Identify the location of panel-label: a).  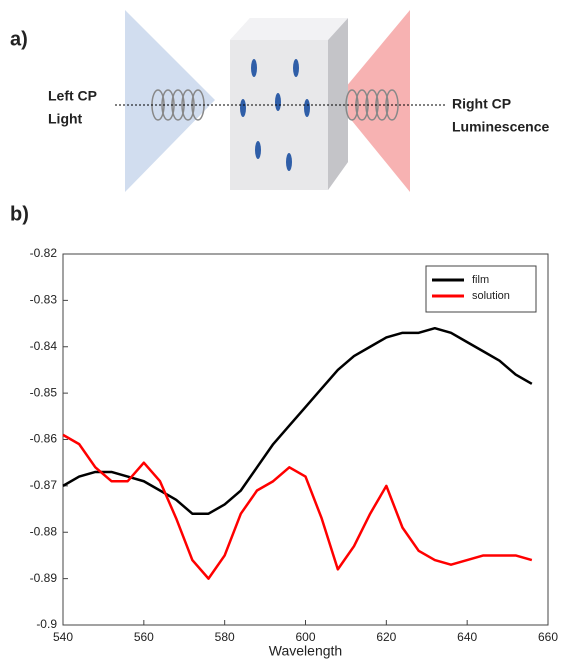
(19, 39).